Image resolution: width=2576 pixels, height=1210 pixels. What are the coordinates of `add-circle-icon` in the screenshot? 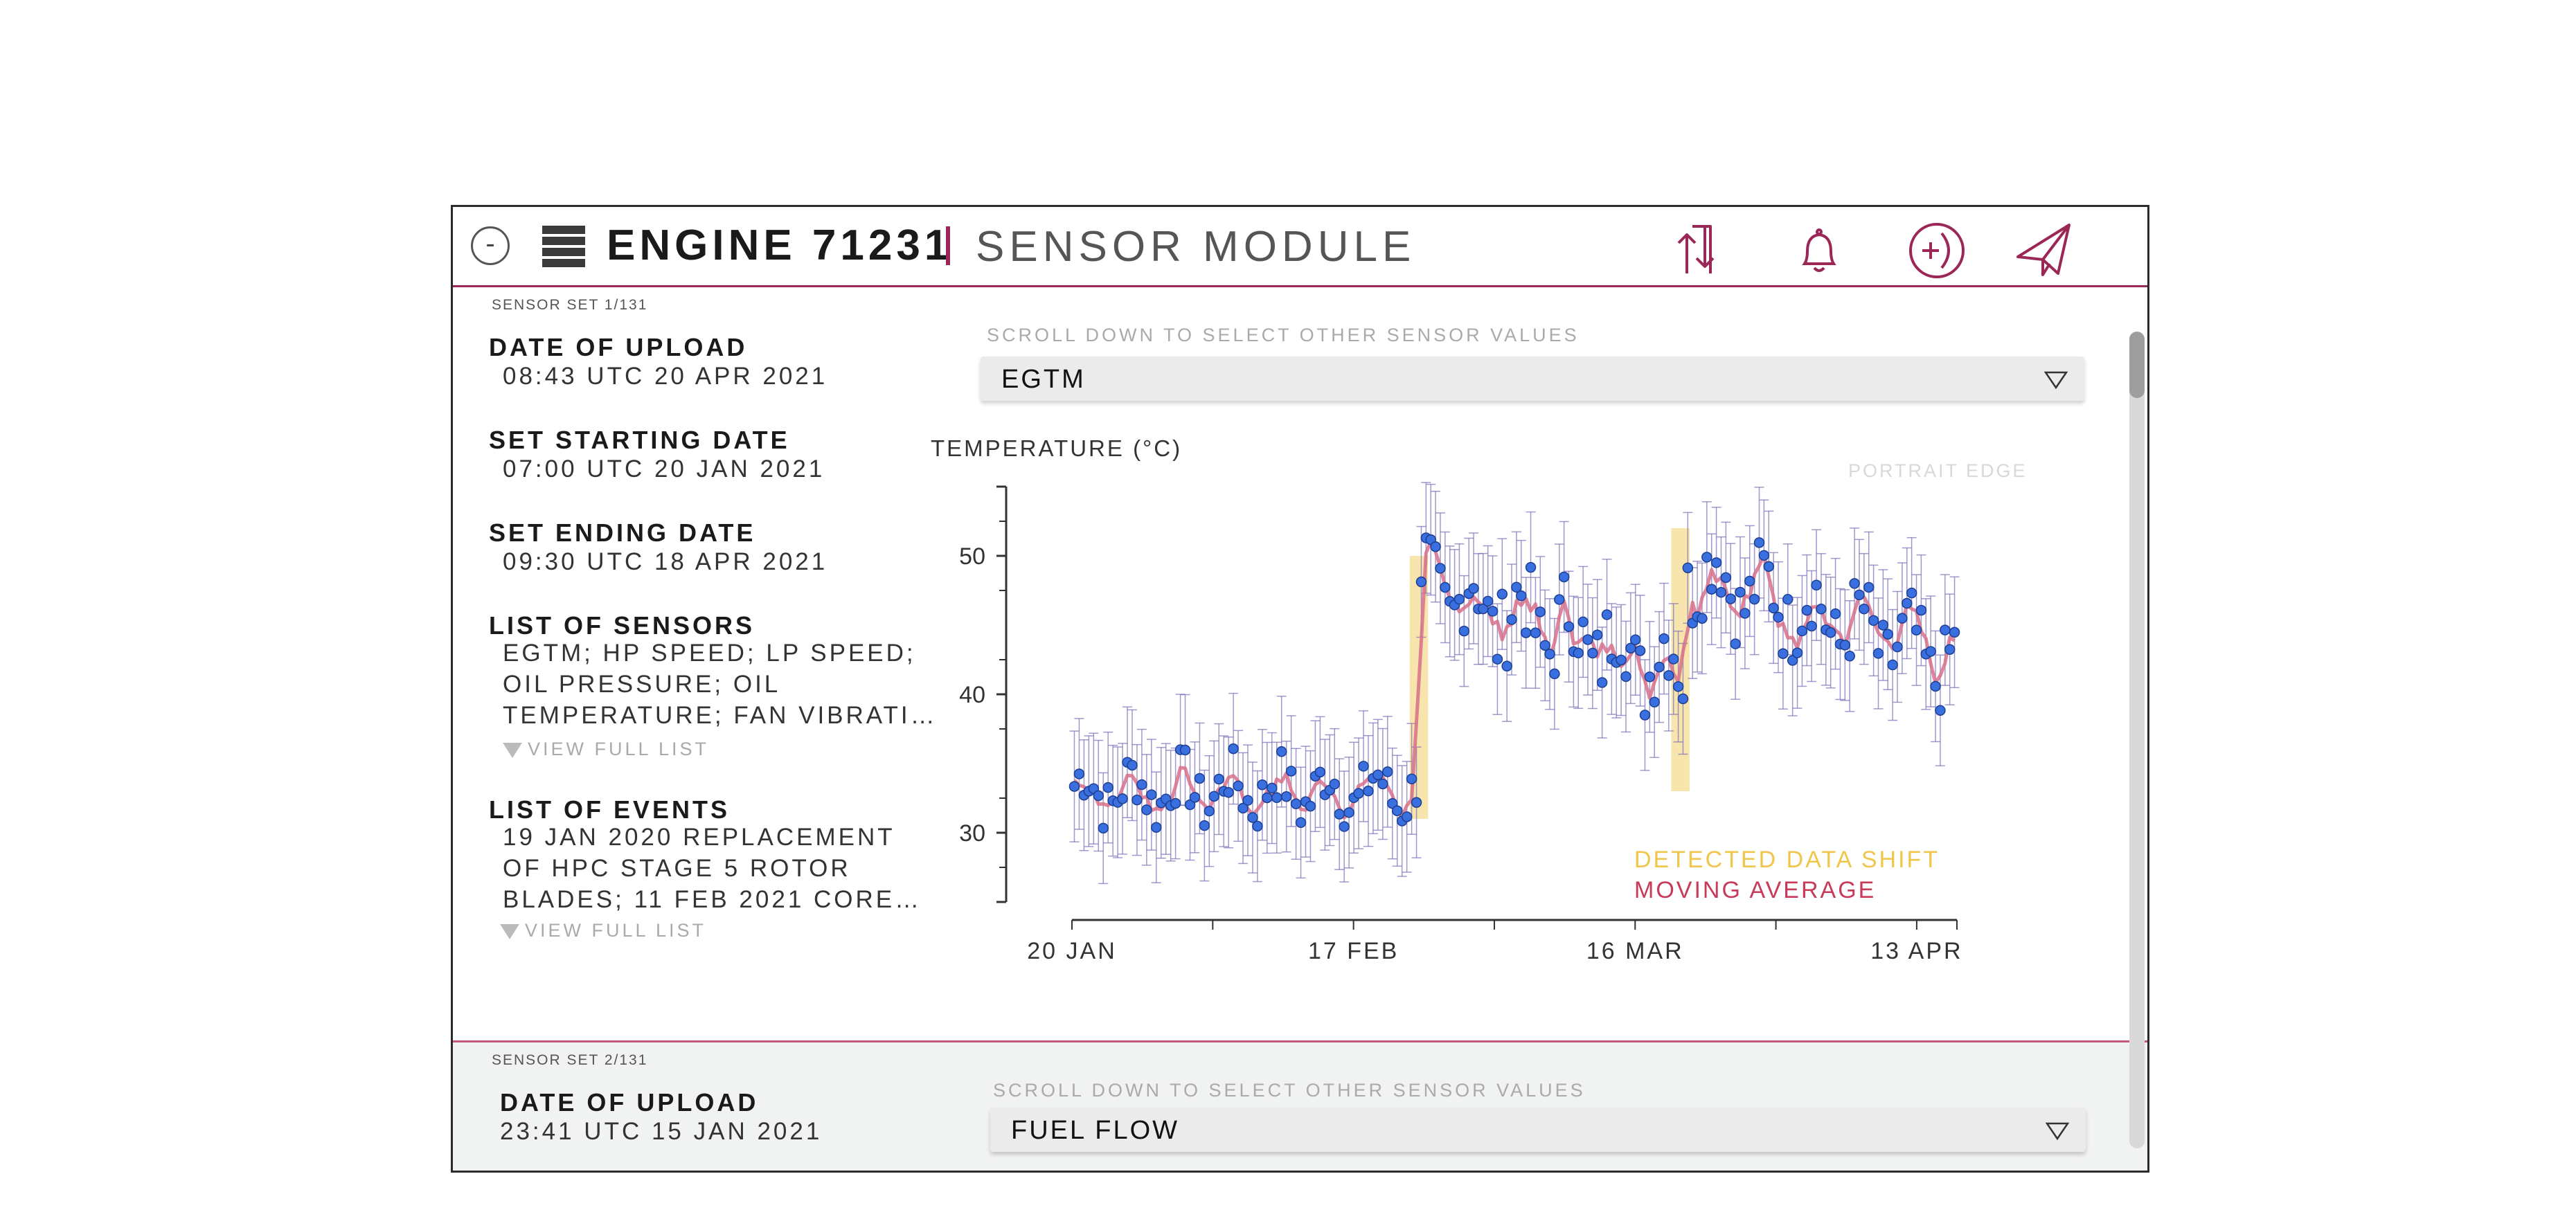 It's located at (1937, 250).